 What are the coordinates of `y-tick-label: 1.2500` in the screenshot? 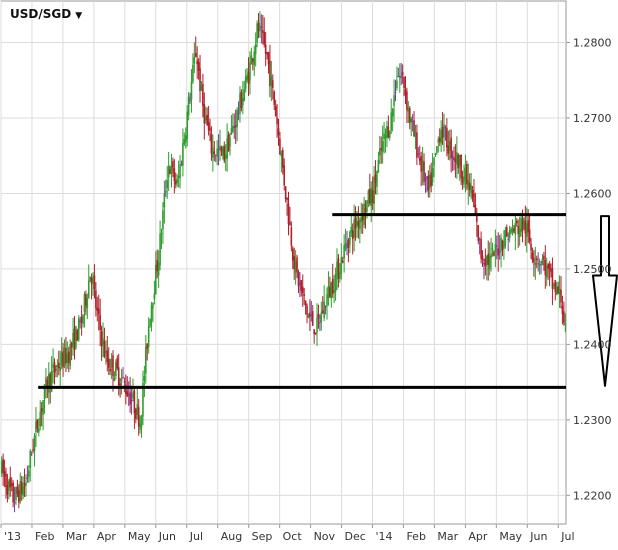 It's located at (592, 269).